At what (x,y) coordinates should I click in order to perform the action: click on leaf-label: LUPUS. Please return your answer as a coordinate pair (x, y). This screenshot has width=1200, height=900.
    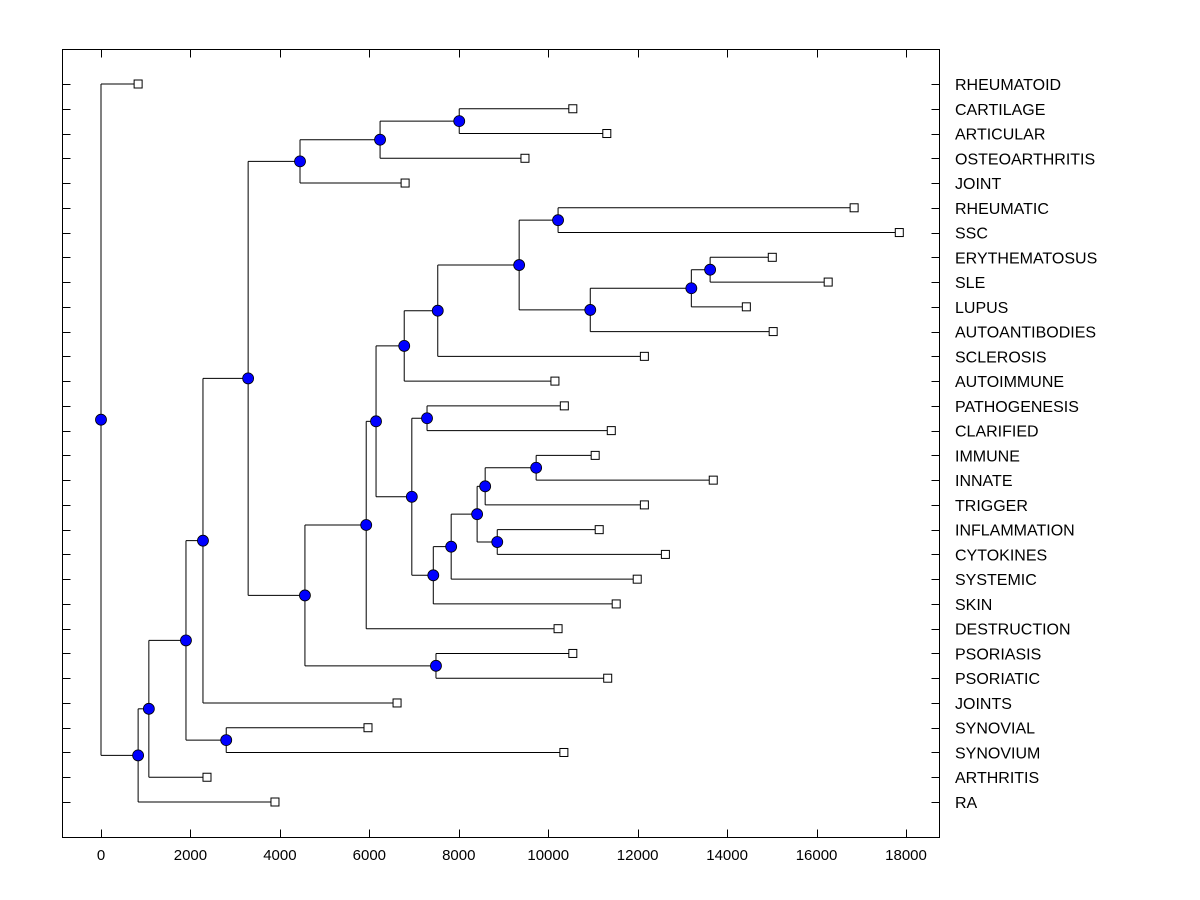
    Looking at the image, I should click on (981, 308).